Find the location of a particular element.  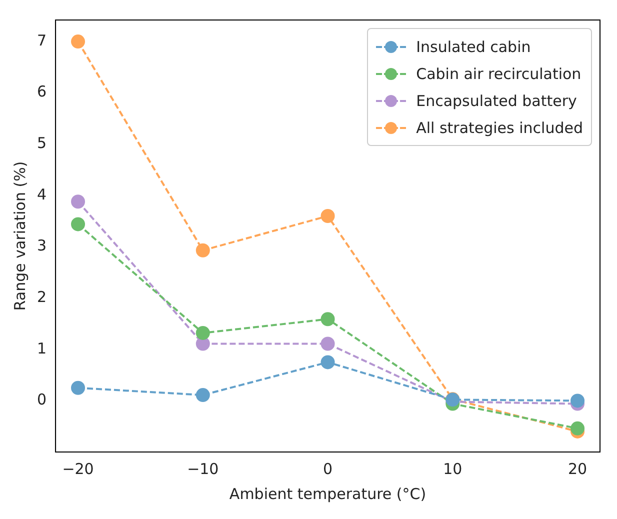

y-tick-label: 5 is located at coordinates (41, 143).